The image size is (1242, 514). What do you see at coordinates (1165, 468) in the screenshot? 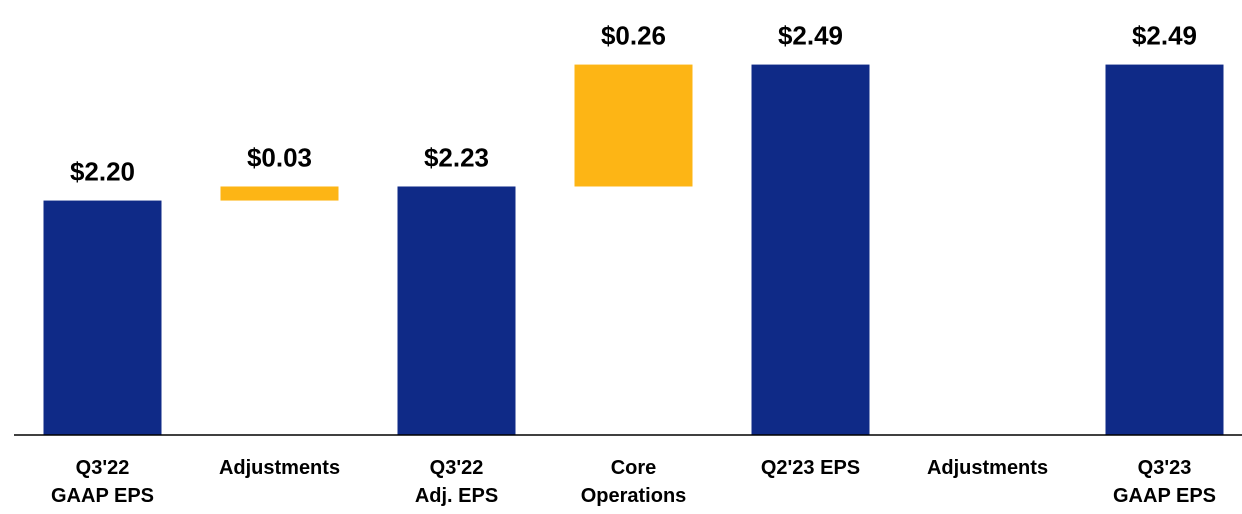
I see `x-tick-label-line: Q3'23` at bounding box center [1165, 468].